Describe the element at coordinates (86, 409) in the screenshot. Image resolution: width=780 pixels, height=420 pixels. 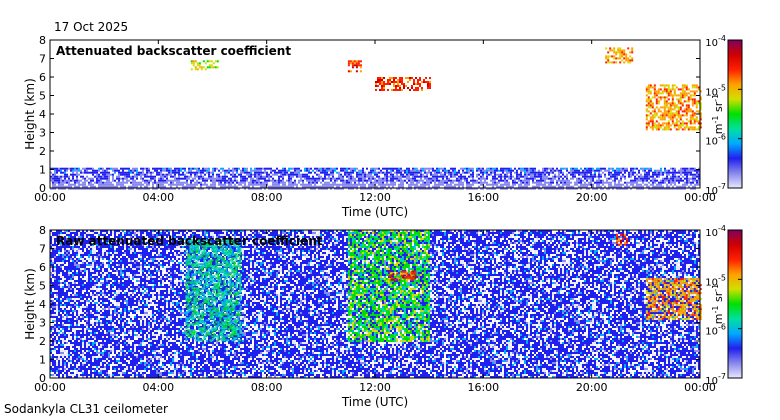
I see `instrument-label: Sodankyla CL31 ceilometer` at that location.